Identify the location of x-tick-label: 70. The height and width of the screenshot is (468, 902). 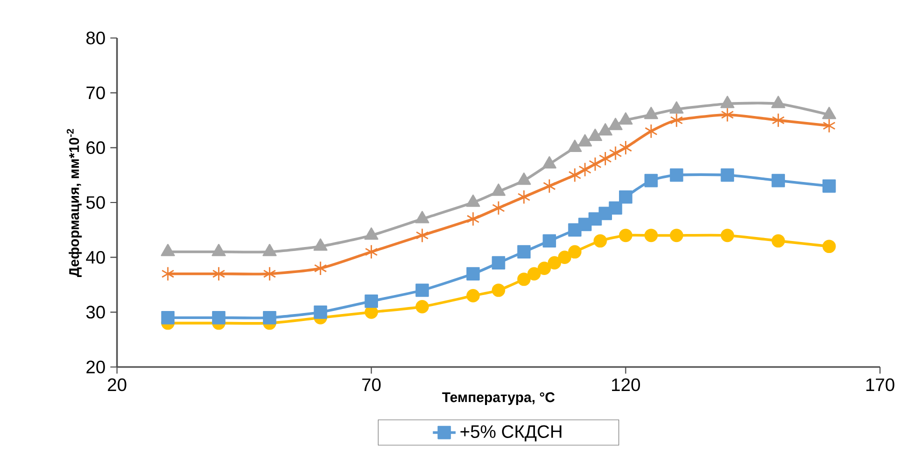
(371, 385).